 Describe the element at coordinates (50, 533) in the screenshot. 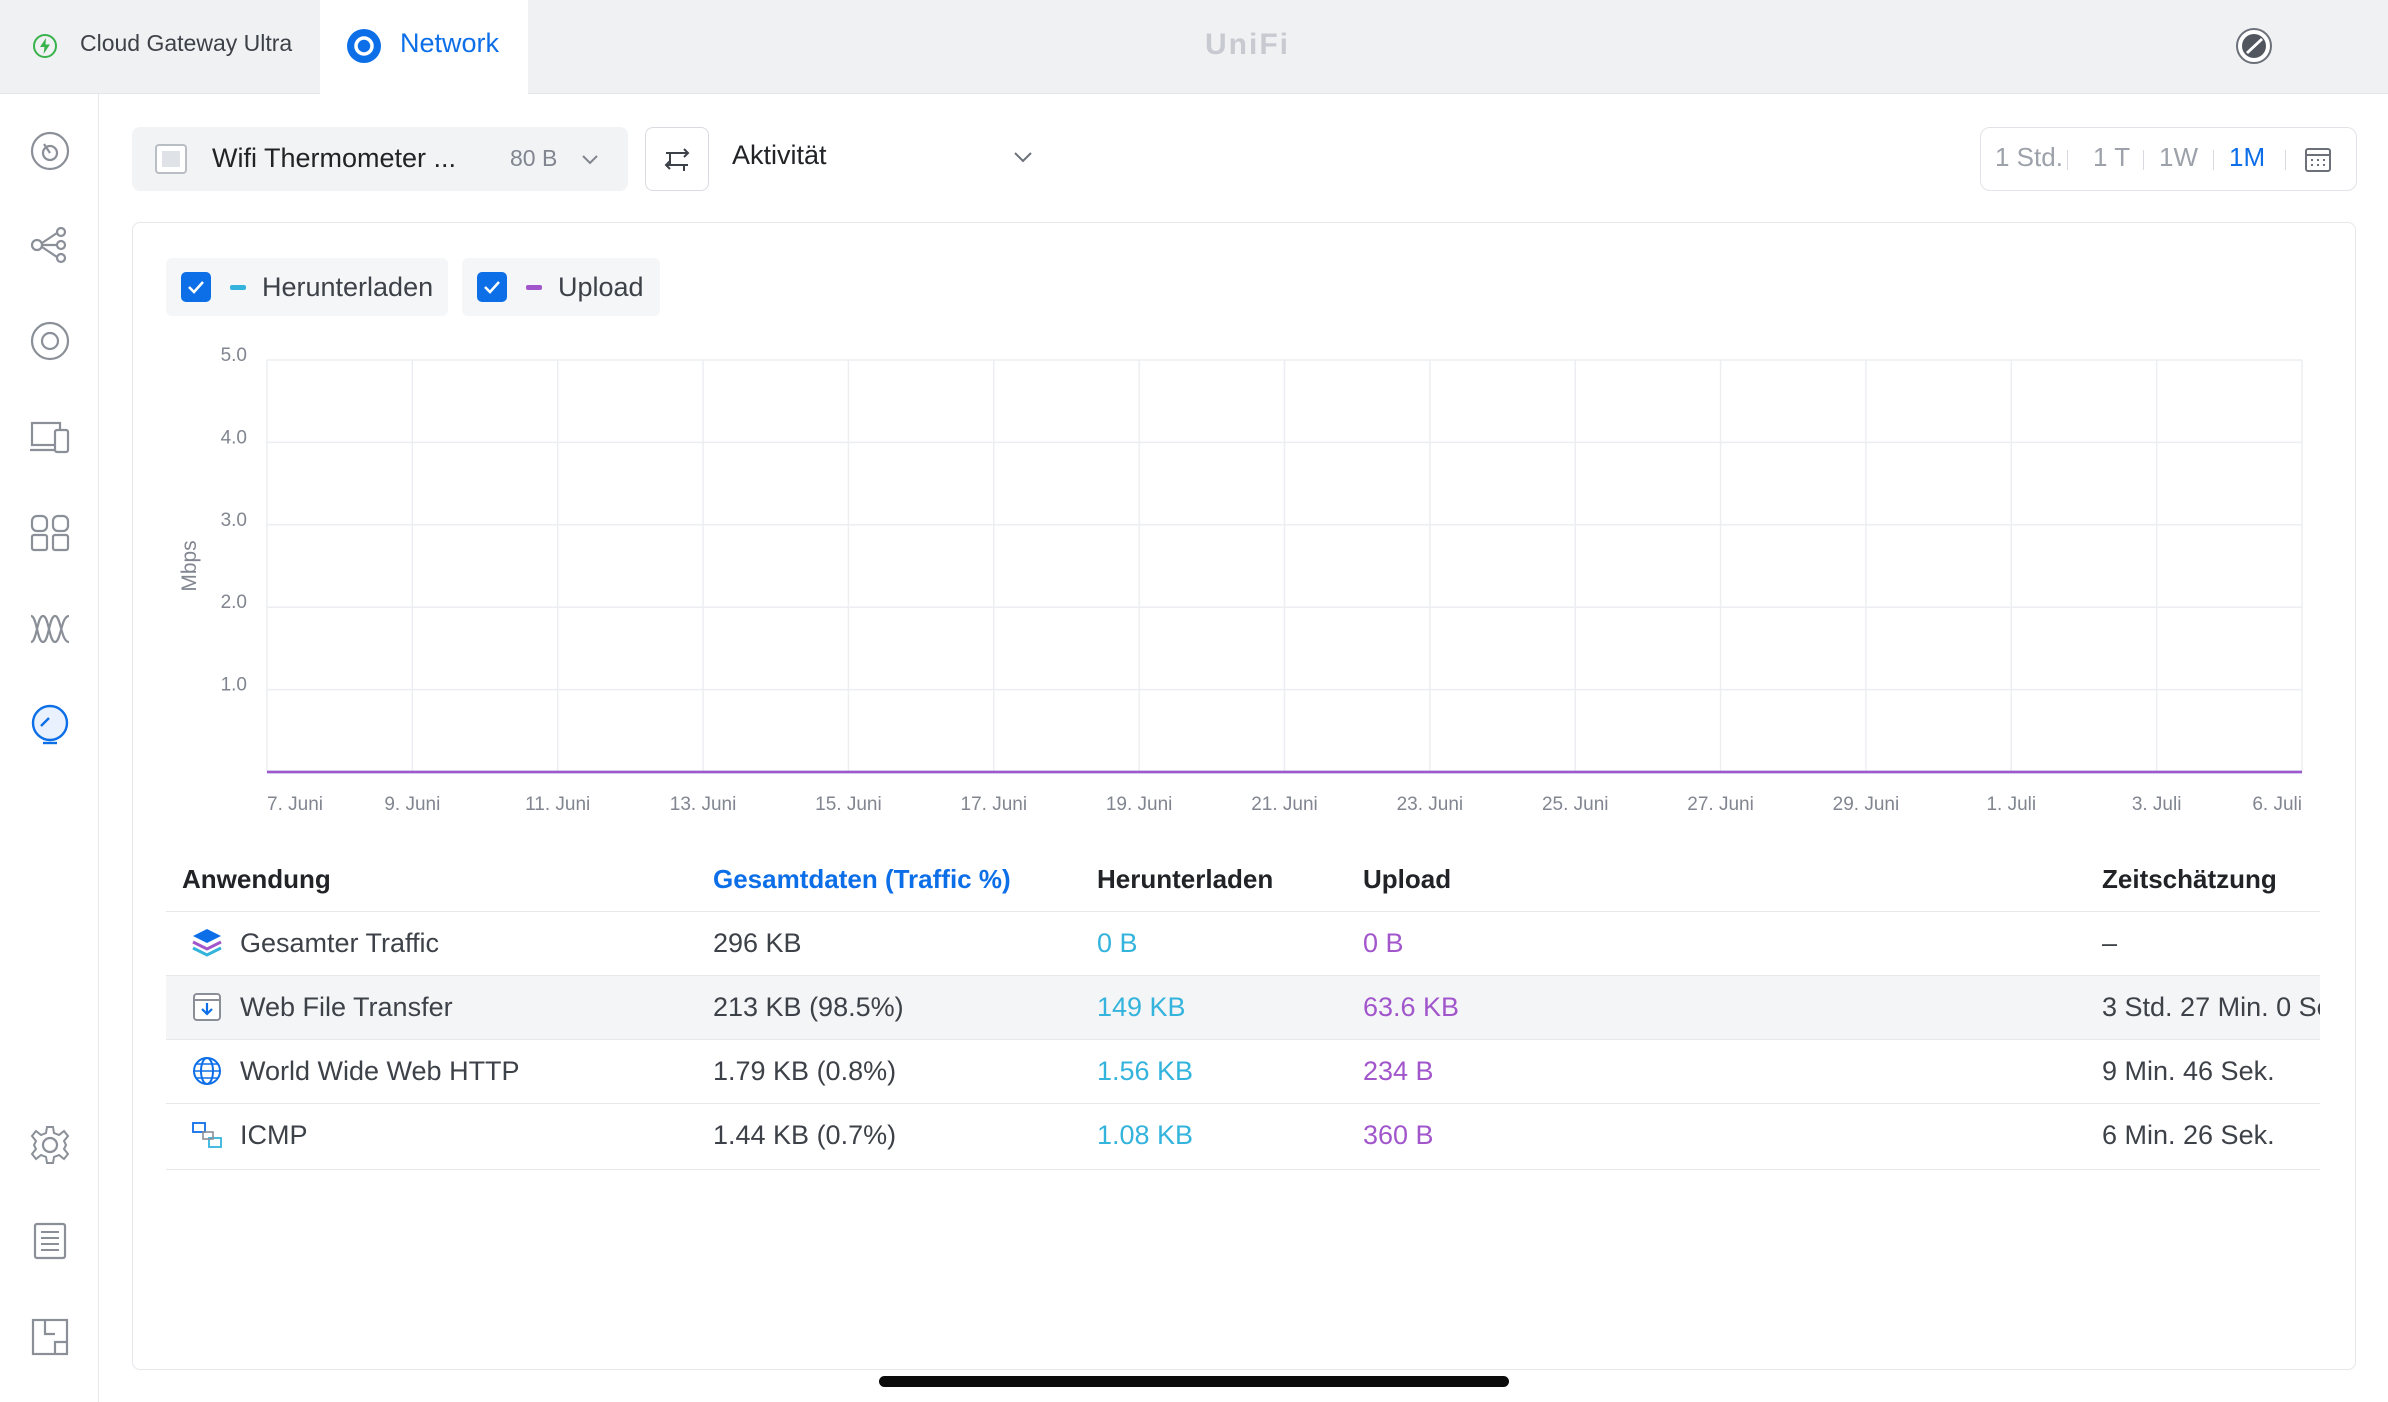

I see `ports-icon` at that location.